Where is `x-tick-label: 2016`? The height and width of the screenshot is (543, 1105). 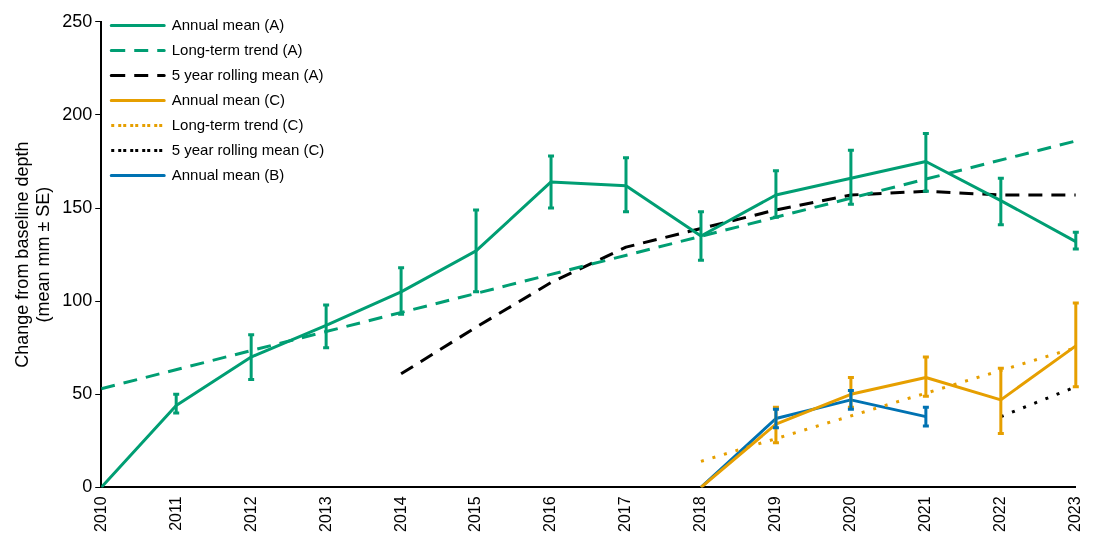 x-tick-label: 2016 is located at coordinates (550, 514).